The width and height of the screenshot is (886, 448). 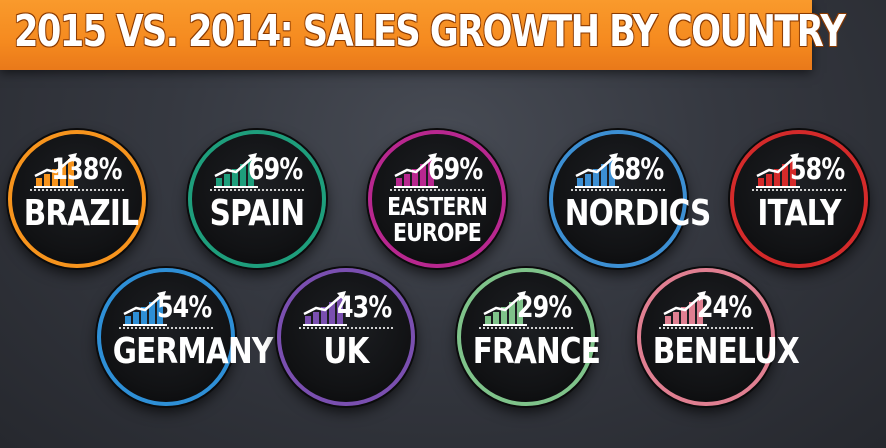 What do you see at coordinates (638, 213) in the screenshot?
I see `country-name: NORDICS` at bounding box center [638, 213].